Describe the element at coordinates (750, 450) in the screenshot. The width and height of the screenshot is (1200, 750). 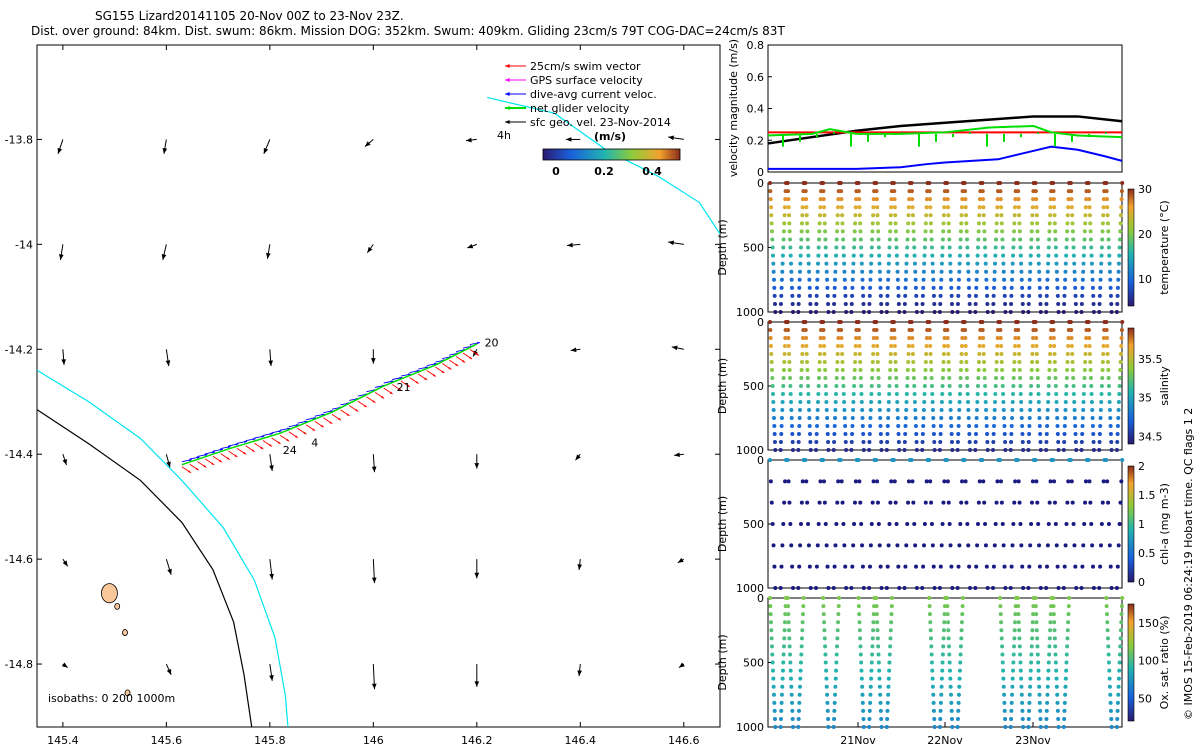
I see `section-y-tick-label: 1000` at that location.